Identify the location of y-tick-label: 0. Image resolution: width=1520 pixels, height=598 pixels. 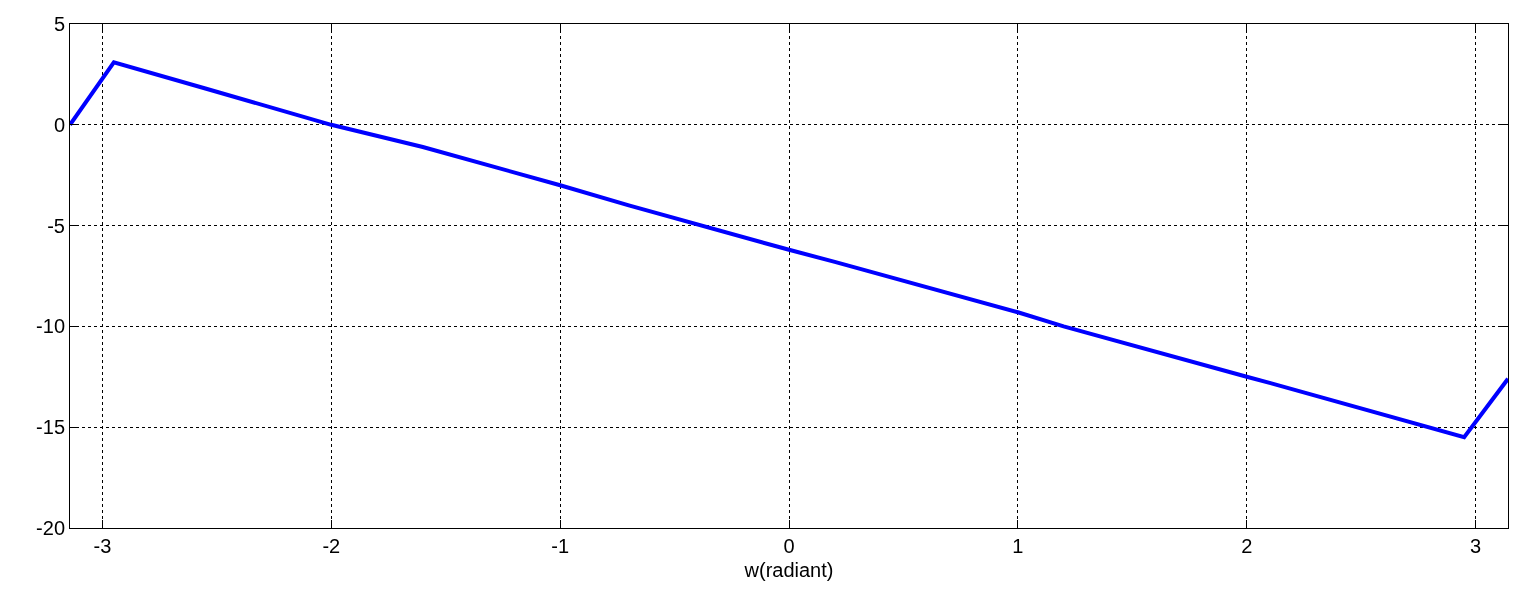
(59, 124).